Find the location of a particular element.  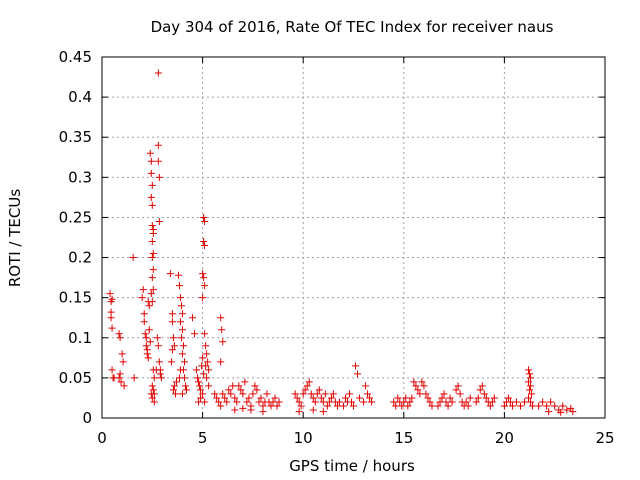

x-tick-label: 5 is located at coordinates (203, 438).